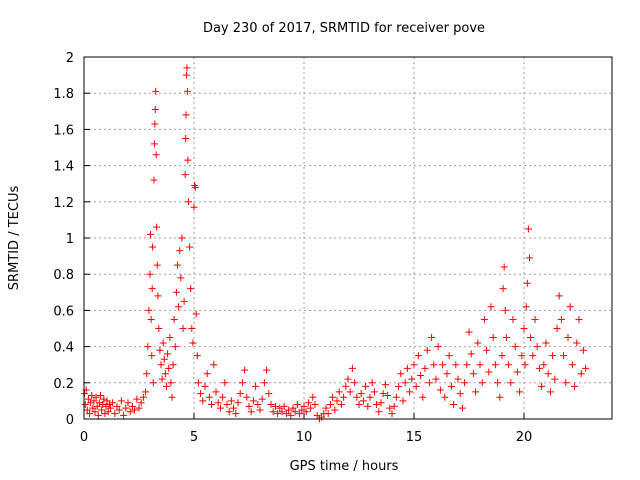  Describe the element at coordinates (70, 58) in the screenshot. I see `y-tick-label: 2` at that location.